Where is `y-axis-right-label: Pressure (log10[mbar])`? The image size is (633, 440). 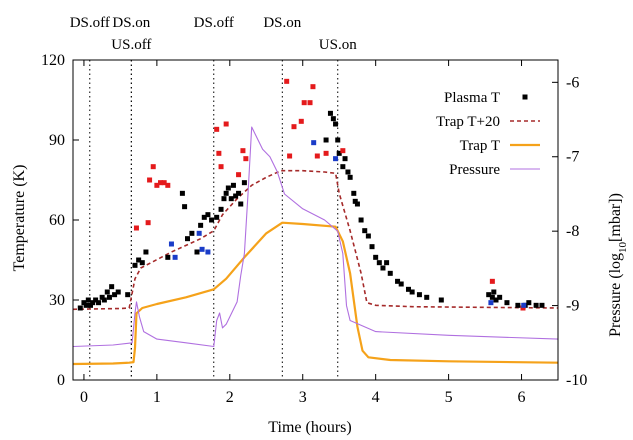 y-axis-right-label: Pressure (log10[mbar]) is located at coordinates (618, 265).